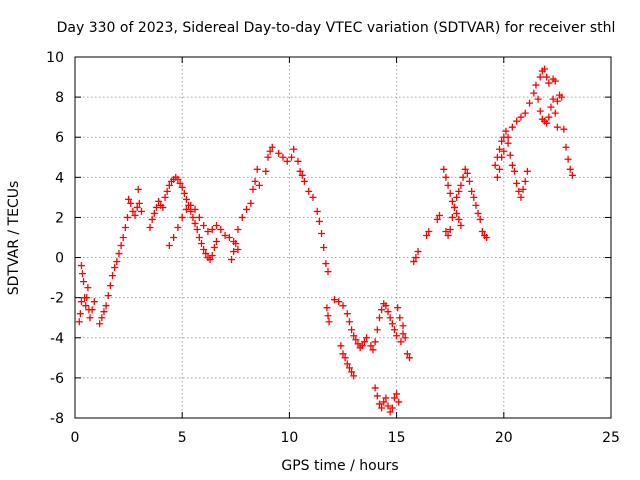 The height and width of the screenshot is (480, 640). Describe the element at coordinates (55, 58) in the screenshot. I see `y-tick-label: 10` at that location.